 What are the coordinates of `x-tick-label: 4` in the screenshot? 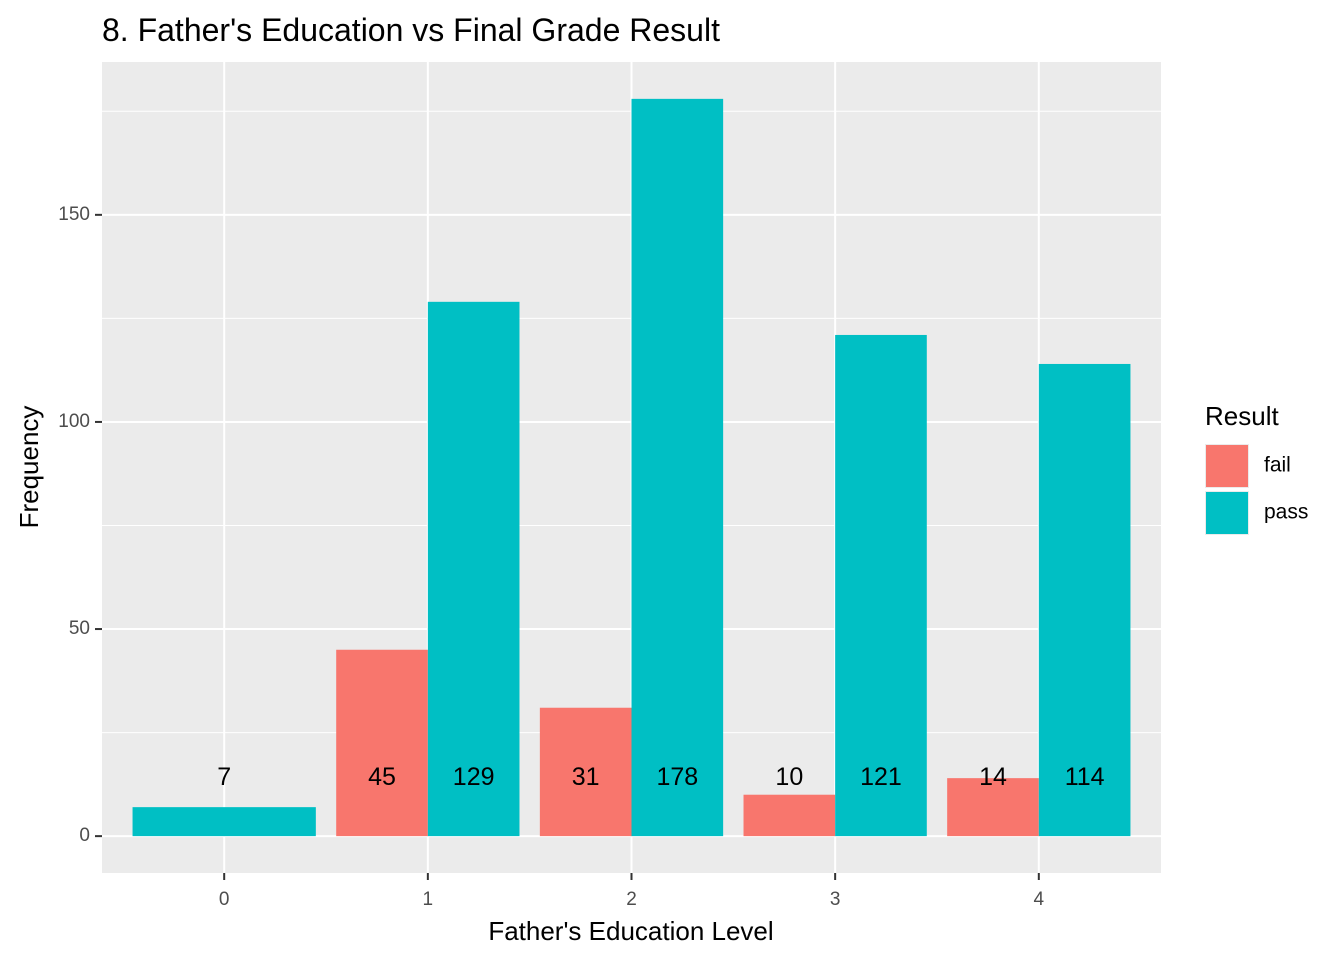 It's located at (1039, 899).